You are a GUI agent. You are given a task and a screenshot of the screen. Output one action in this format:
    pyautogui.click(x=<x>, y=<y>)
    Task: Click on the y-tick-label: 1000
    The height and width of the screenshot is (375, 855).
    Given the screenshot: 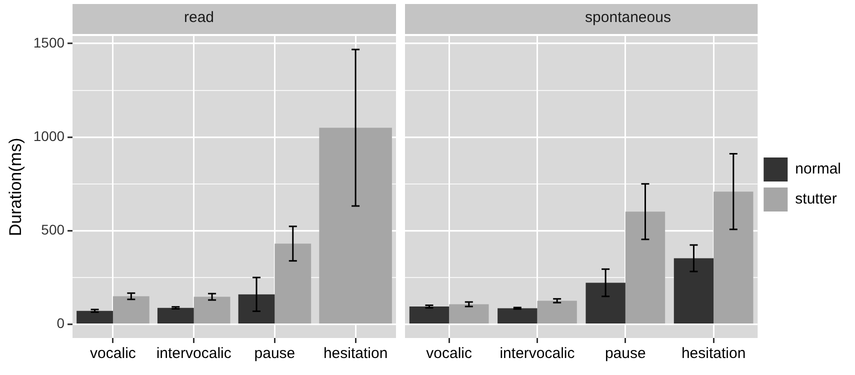 What is the action you would take?
    pyautogui.click(x=49, y=136)
    